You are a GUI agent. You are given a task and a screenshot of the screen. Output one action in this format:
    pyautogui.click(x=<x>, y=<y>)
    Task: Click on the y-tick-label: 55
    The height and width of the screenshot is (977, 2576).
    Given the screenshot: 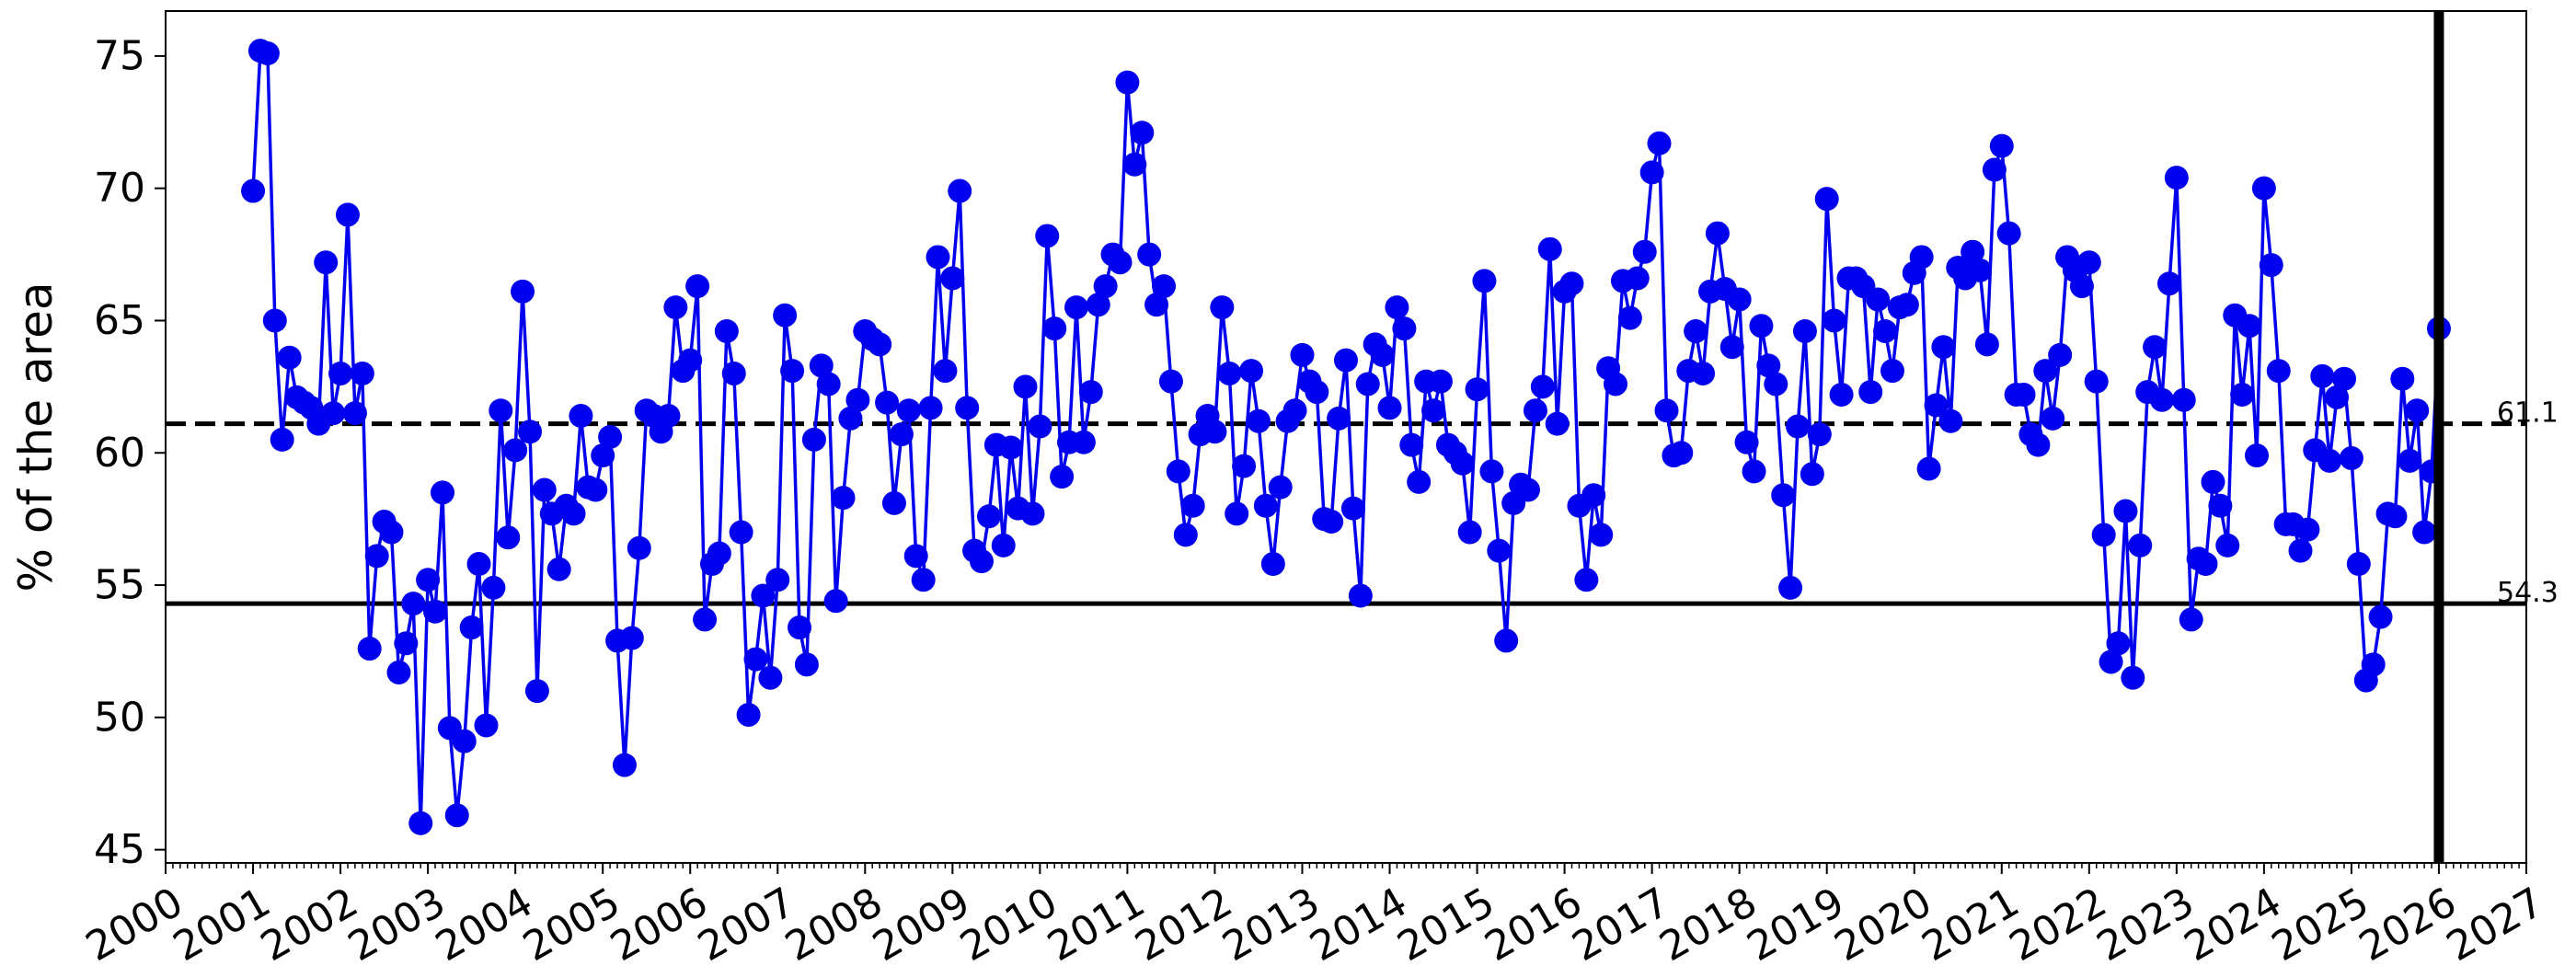 What is the action you would take?
    pyautogui.click(x=120, y=585)
    